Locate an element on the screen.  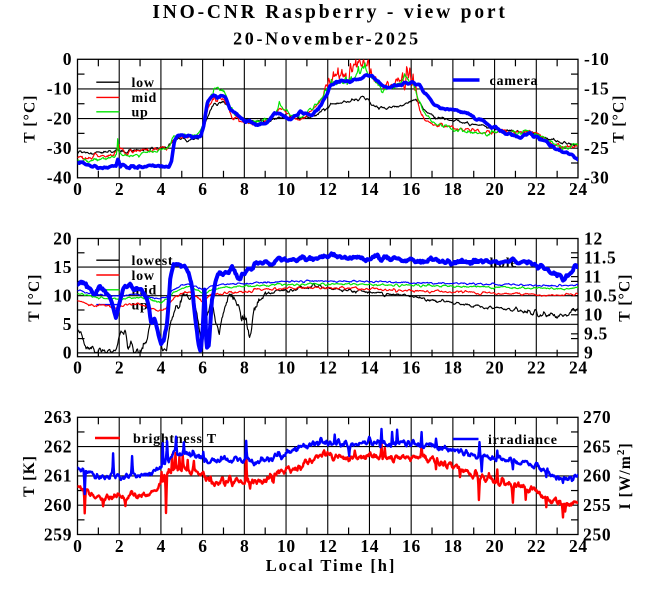
svg-text: 270 is located at coordinates (597, 417).